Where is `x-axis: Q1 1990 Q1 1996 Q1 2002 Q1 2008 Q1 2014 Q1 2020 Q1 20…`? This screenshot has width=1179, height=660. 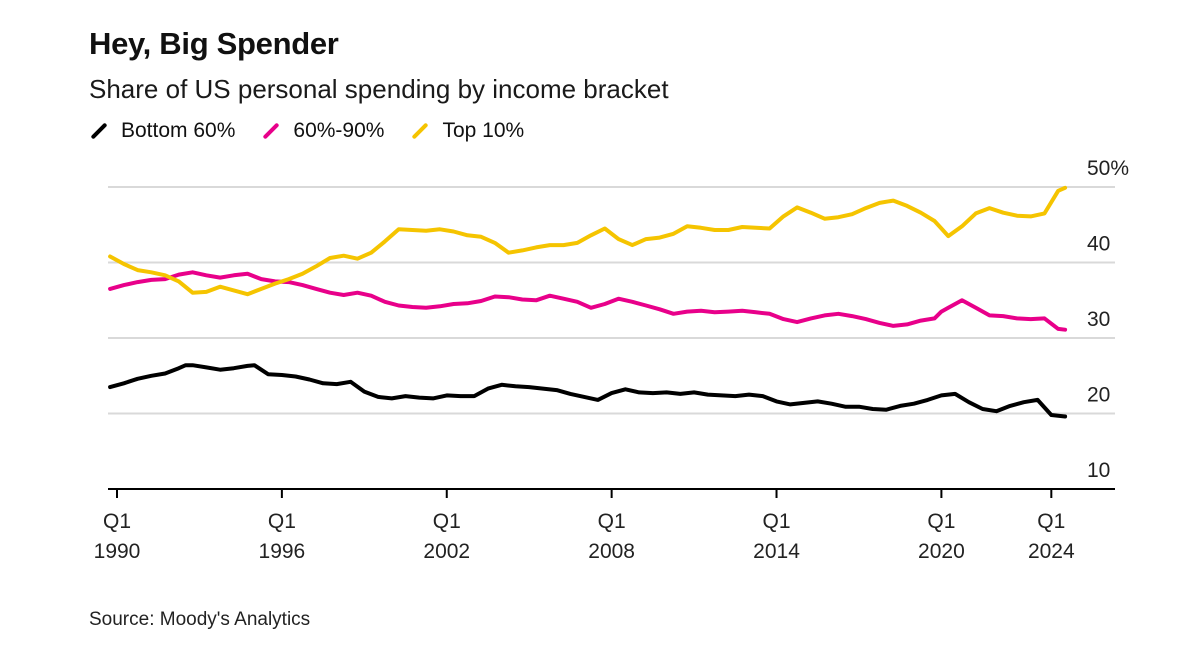 x-axis: Q1 1990 Q1 1996 Q1 2002 Q1 2008 Q1 2014 Q1 2020 Q1 20… is located at coordinates (604, 525).